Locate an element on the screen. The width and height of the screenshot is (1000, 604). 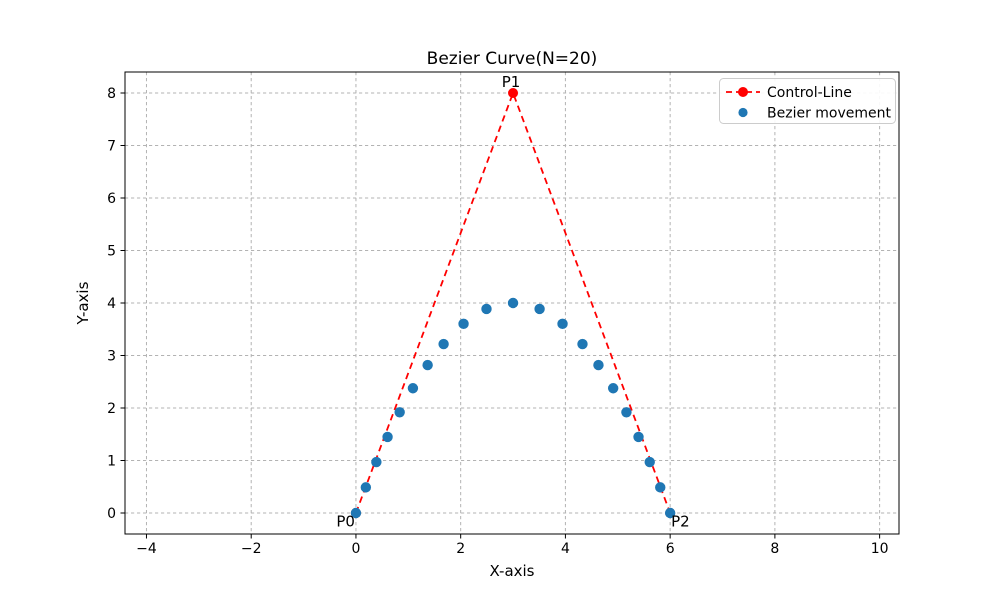
x-axis-label: X-axis is located at coordinates (512, 571).